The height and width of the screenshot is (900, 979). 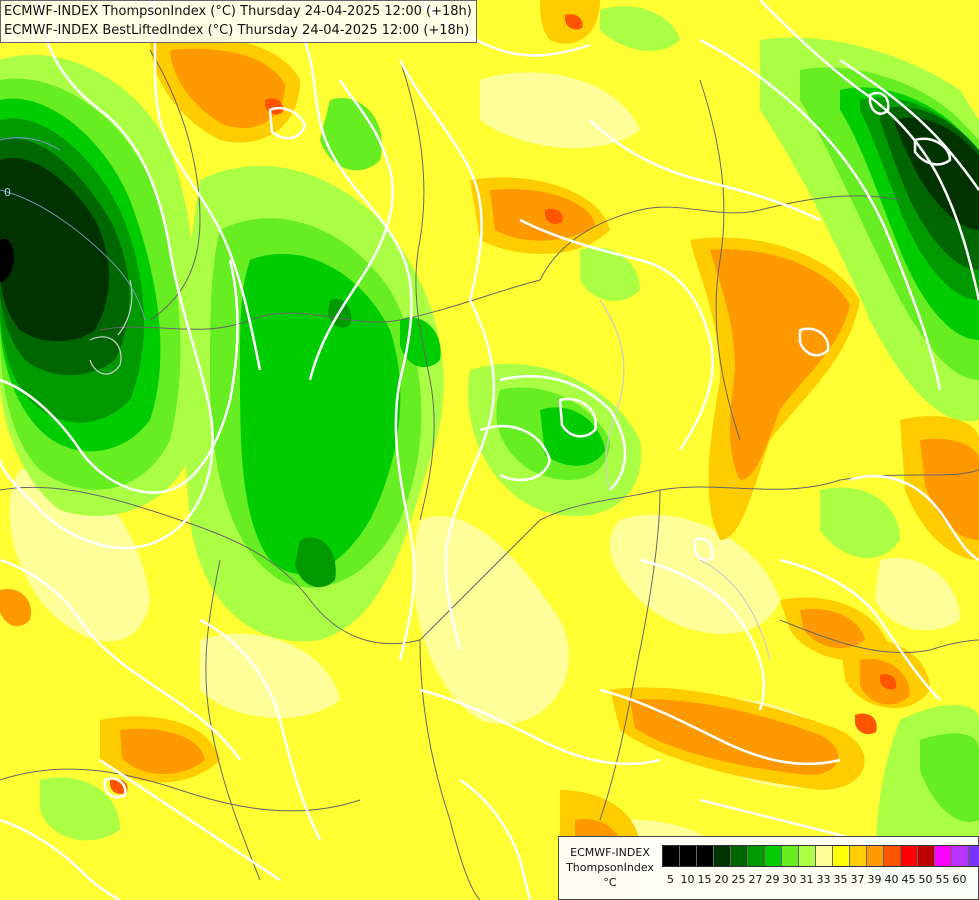 I want to click on legend-tick: 15, so click(x=704, y=879).